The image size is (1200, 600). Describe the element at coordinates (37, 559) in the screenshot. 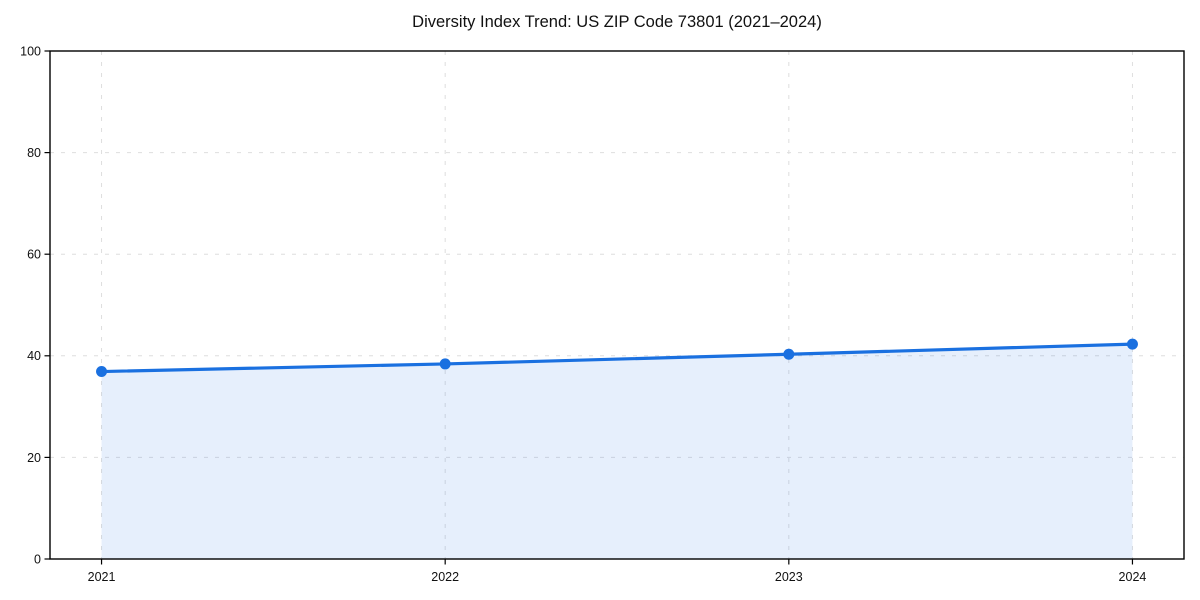

I see `y-tick-label: 0` at that location.